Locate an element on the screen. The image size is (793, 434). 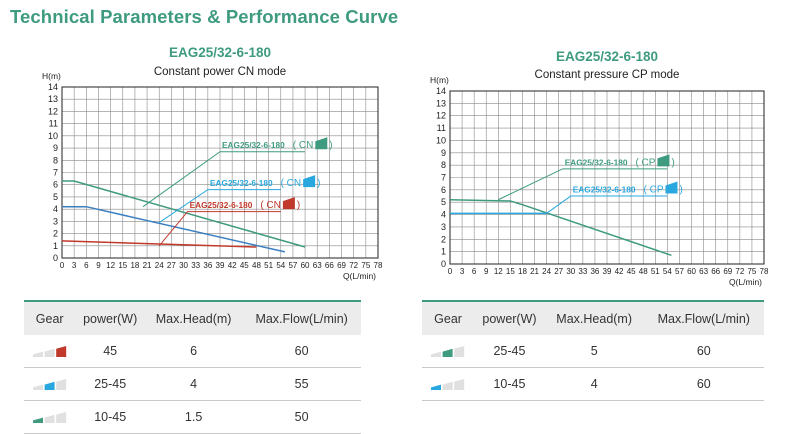
table-row: 10-45 1.5 50 is located at coordinates (192, 417).